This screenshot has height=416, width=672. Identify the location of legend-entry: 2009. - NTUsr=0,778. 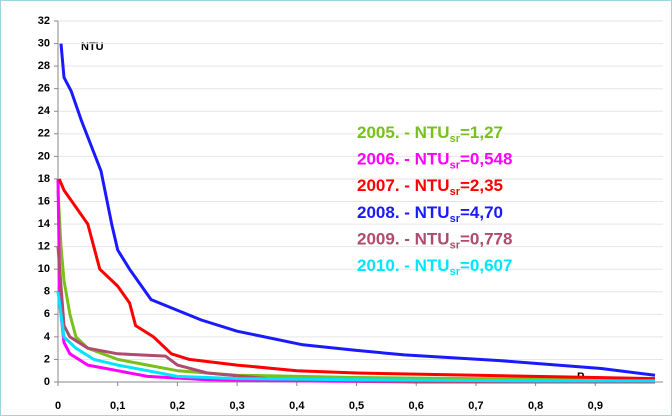
(434, 240).